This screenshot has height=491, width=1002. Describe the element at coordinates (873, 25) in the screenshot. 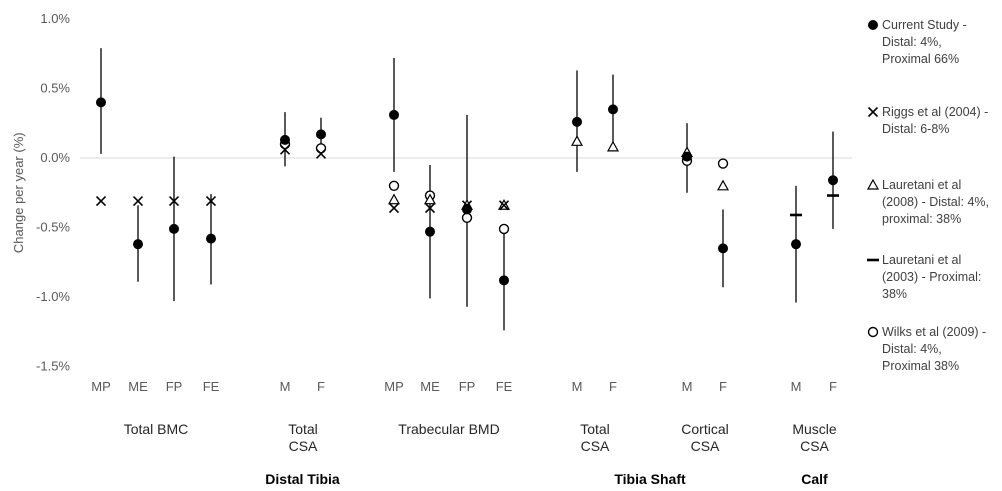

I see `legend-marker-filled-circle` at that location.